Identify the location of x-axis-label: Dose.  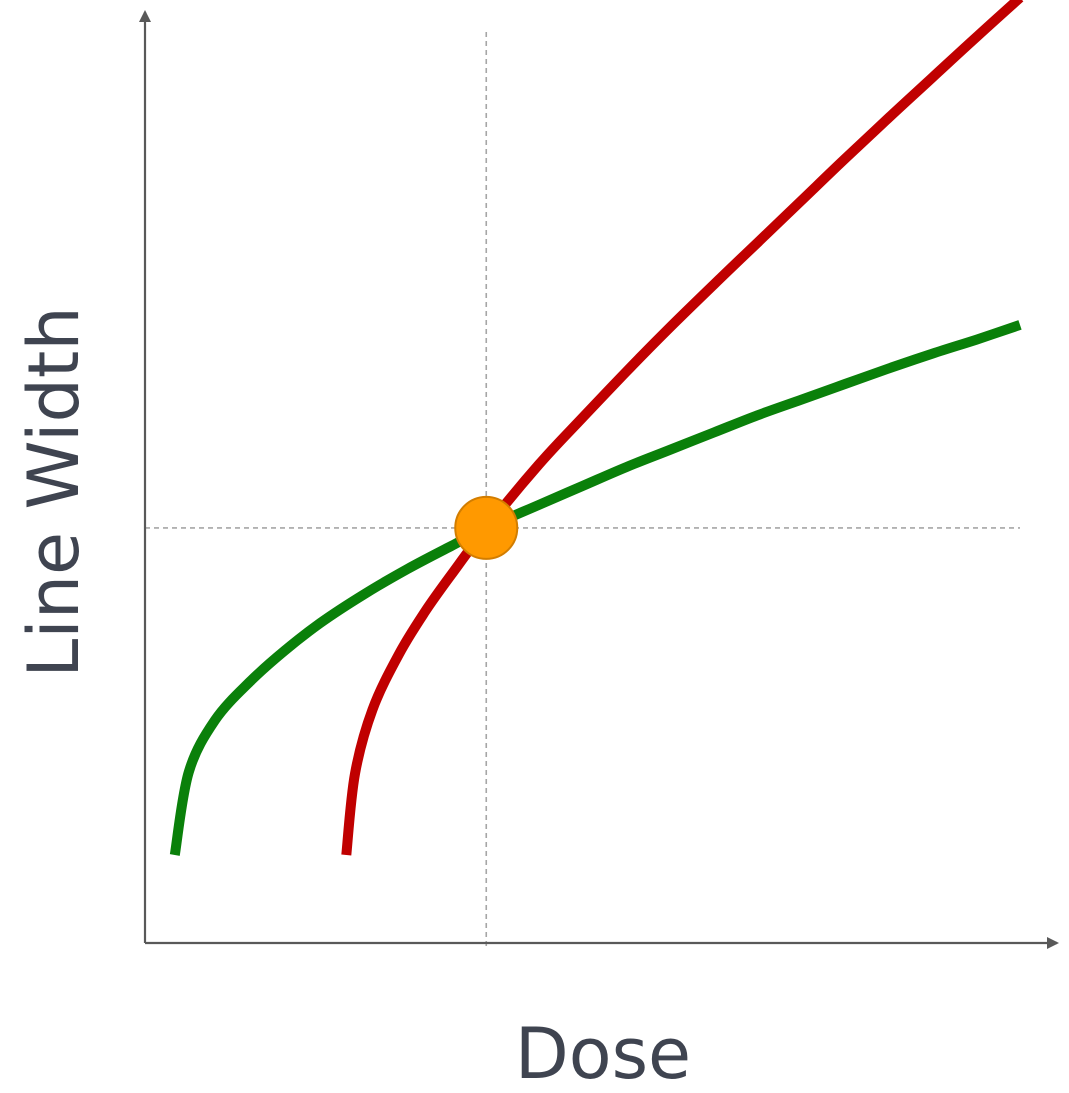
(603, 1053).